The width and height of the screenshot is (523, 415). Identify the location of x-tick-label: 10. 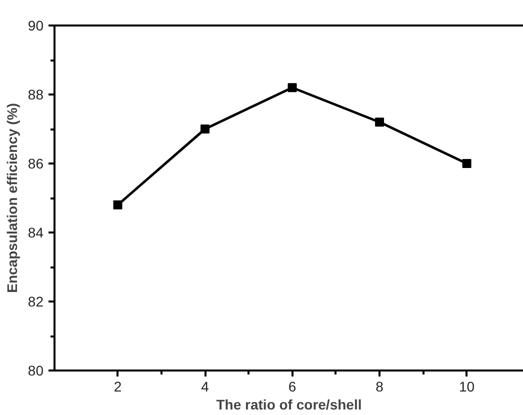
(467, 386).